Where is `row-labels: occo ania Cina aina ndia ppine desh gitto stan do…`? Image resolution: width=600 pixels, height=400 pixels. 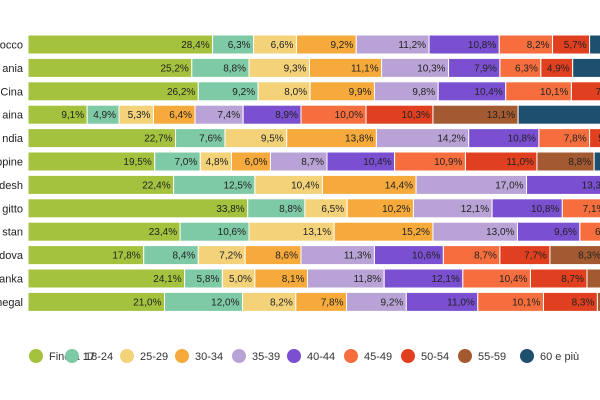
row-labels: occo ania Cina aina ndia ppine desh gitto stan do… is located at coordinates (12, 174).